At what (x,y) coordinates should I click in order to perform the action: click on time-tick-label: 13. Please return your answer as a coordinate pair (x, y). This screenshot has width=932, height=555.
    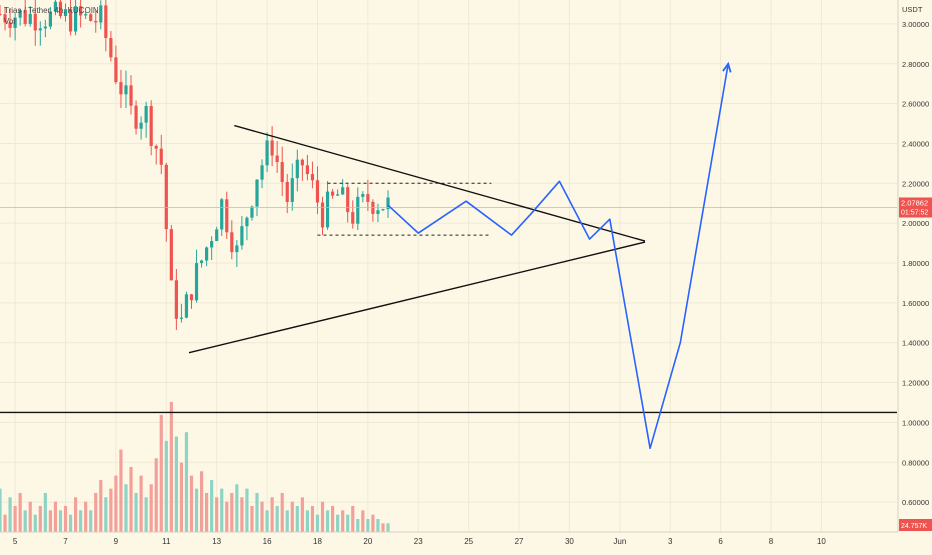
    Looking at the image, I should click on (216, 541).